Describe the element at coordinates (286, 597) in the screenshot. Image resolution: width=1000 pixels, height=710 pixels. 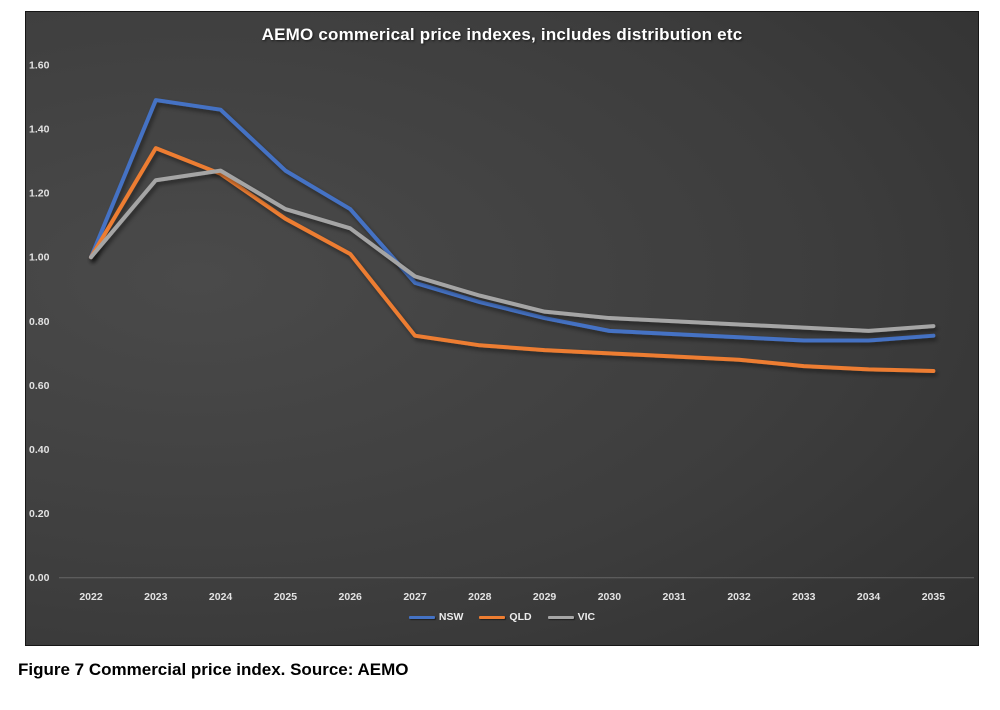
I see `x-tick-label: 2025` at that location.